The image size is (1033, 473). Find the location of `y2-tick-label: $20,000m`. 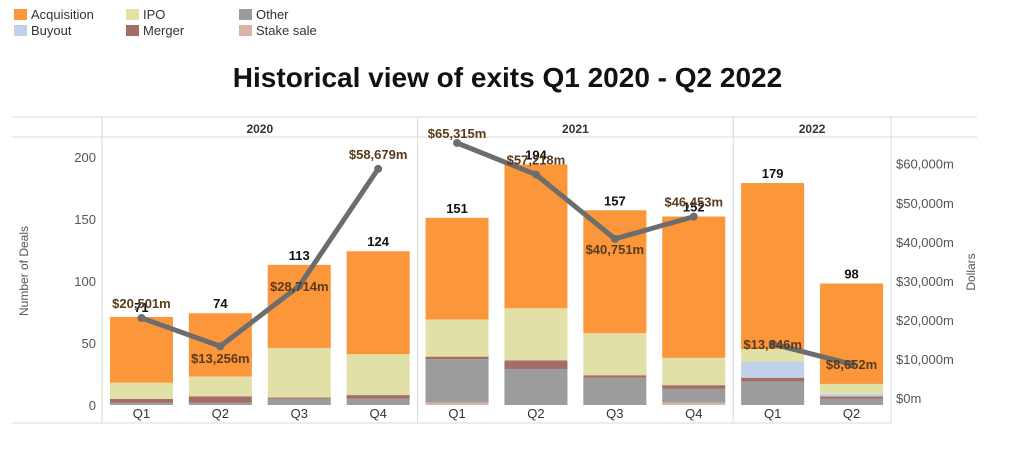

y2-tick-label: $20,000m is located at coordinates (925, 320).